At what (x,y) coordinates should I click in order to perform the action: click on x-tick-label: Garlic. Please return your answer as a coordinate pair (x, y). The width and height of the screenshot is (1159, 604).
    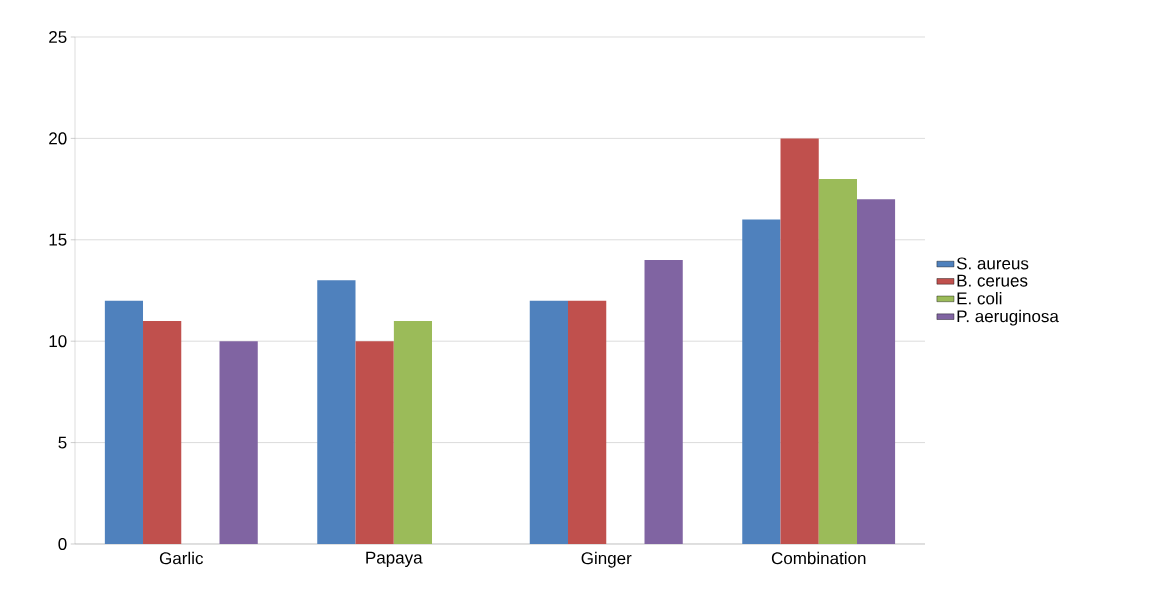
    Looking at the image, I should click on (181, 558).